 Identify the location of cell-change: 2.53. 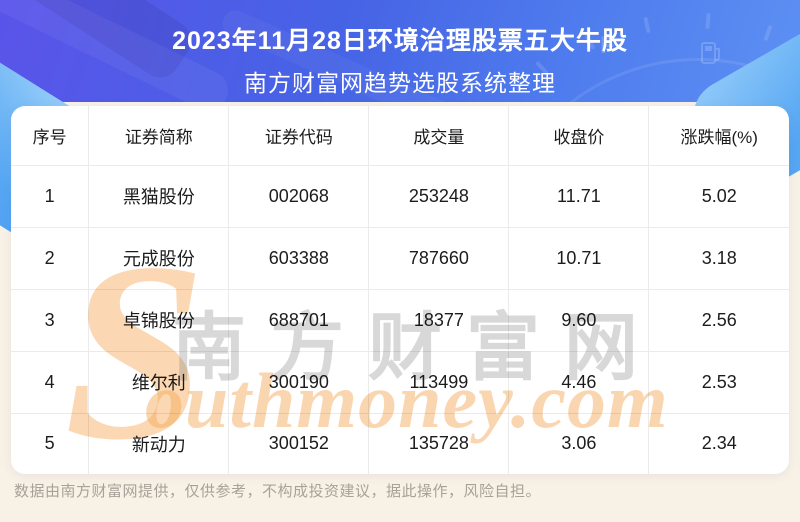
(718, 382).